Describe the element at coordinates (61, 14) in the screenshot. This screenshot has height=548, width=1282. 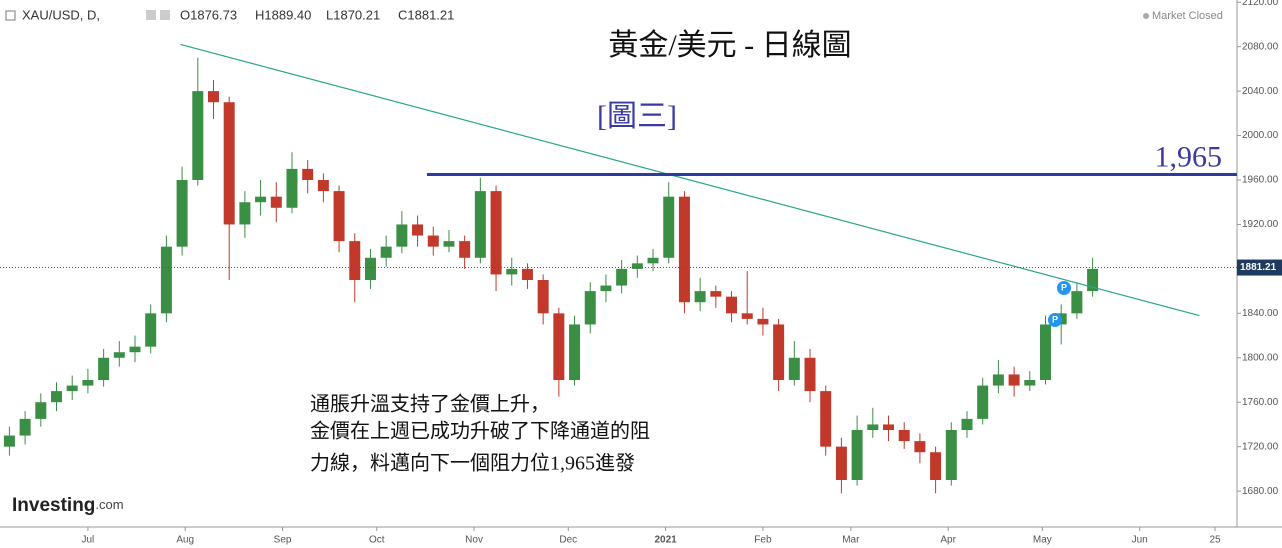
I see `symbol: XAU/USD, D,` at that location.